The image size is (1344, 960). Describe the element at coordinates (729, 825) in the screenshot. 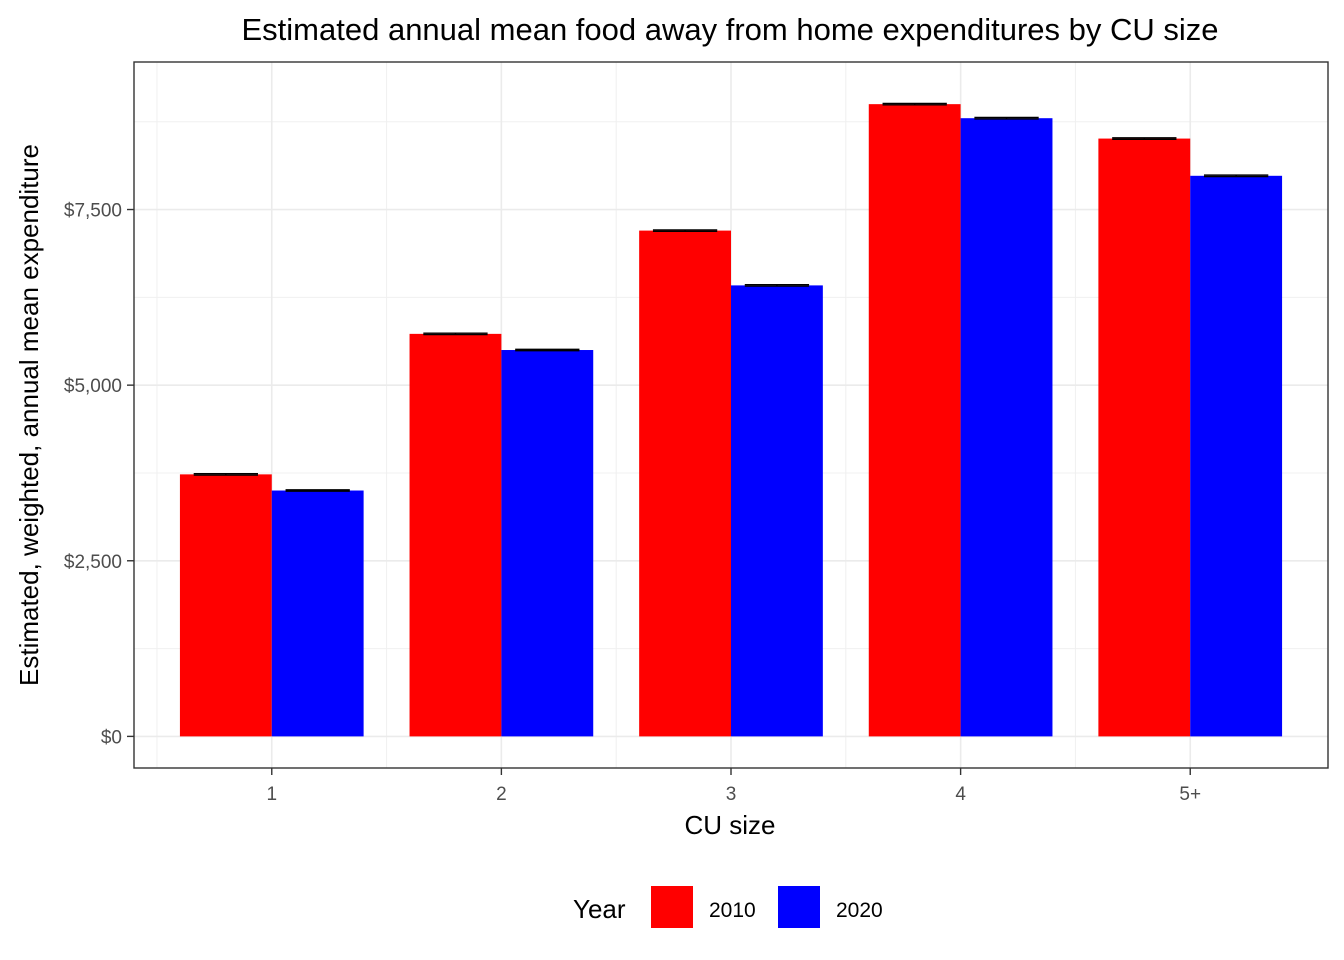

I see `x-axis-title: CU size` at that location.